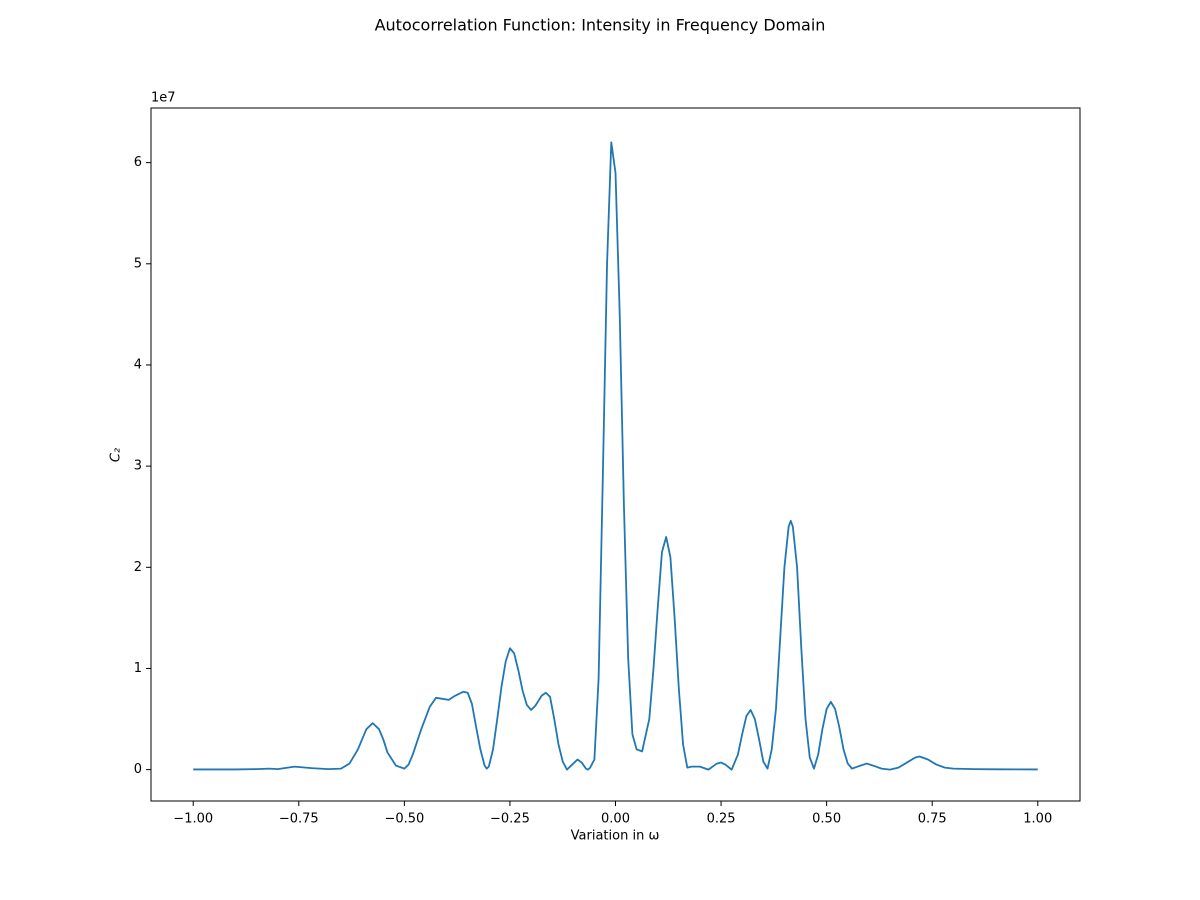 This screenshot has height=900, width=1200. What do you see at coordinates (138, 364) in the screenshot?
I see `y-tick-label: 4` at bounding box center [138, 364].